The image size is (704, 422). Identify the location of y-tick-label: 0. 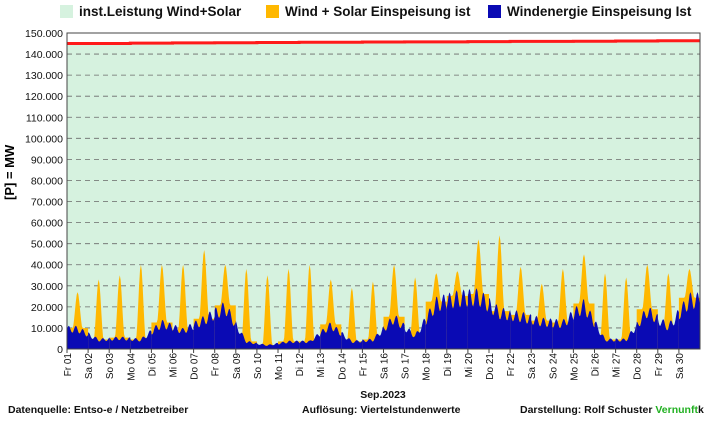
(60, 350).